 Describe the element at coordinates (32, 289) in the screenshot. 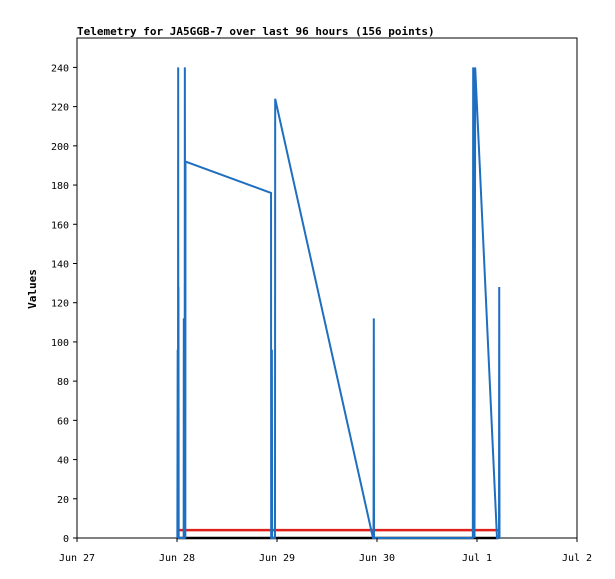

I see `y-axis-label: Values` at that location.